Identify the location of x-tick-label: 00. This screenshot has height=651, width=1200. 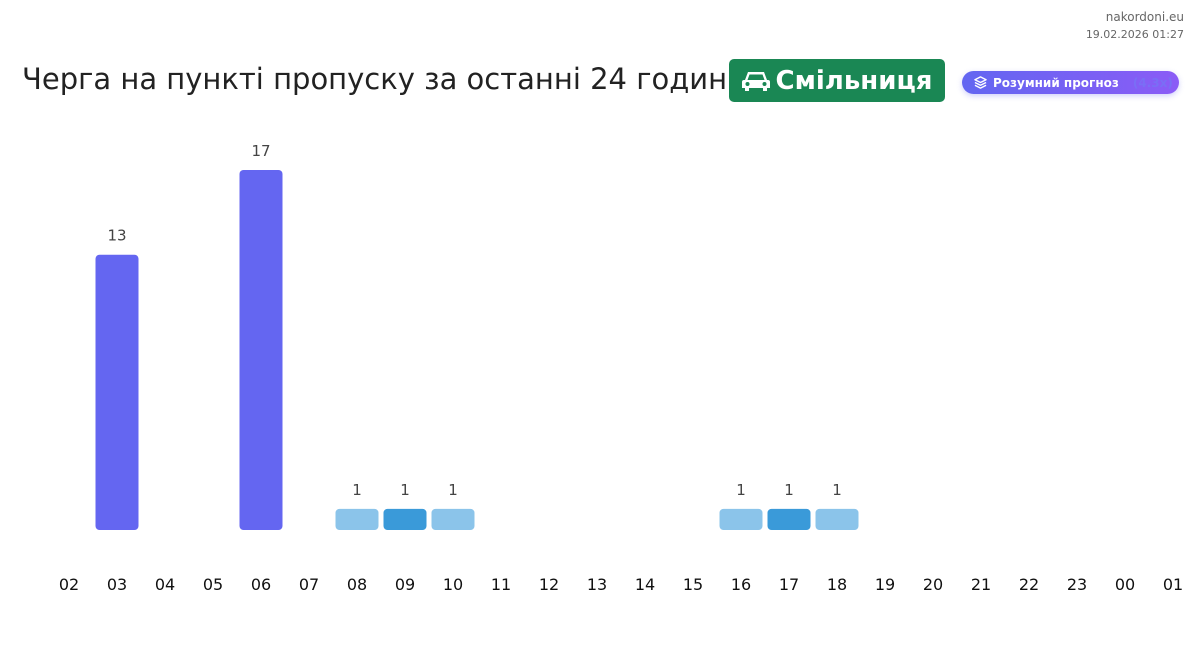
(1125, 584).